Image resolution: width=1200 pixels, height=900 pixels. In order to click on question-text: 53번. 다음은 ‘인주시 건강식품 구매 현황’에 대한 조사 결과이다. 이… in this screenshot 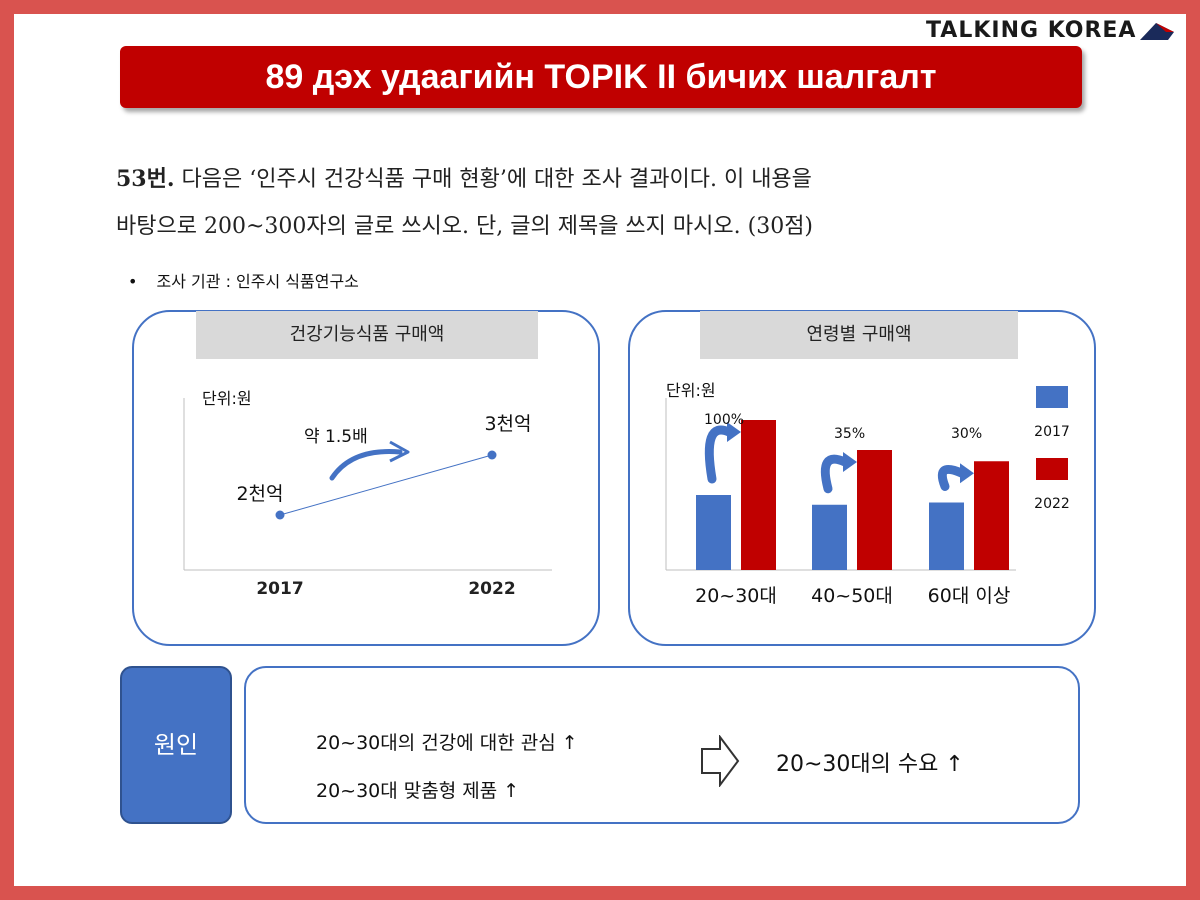, I will do `click(596, 203)`.